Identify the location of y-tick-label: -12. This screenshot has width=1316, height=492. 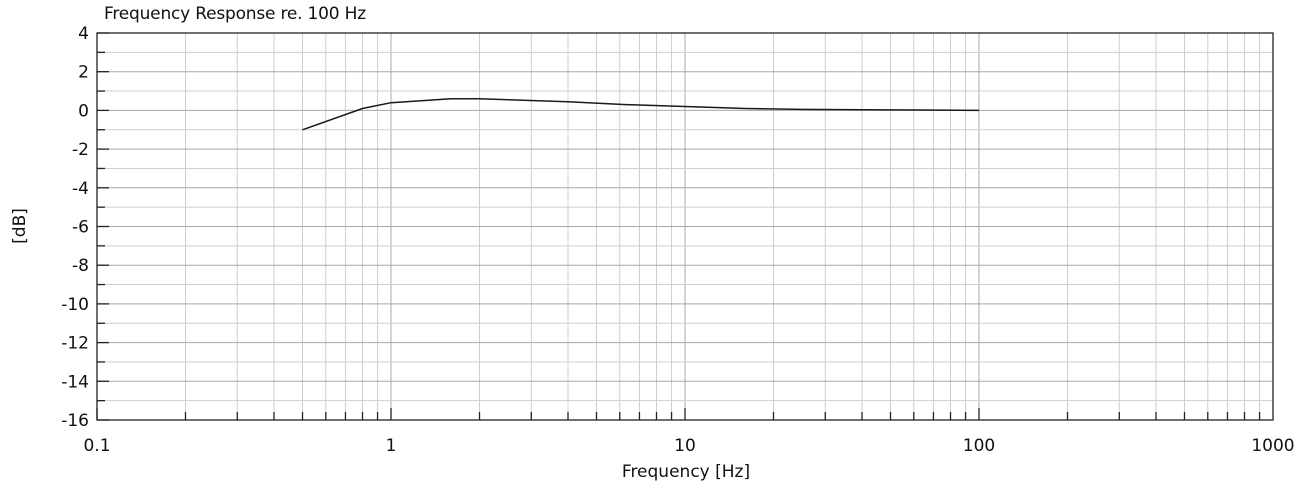
(75, 344).